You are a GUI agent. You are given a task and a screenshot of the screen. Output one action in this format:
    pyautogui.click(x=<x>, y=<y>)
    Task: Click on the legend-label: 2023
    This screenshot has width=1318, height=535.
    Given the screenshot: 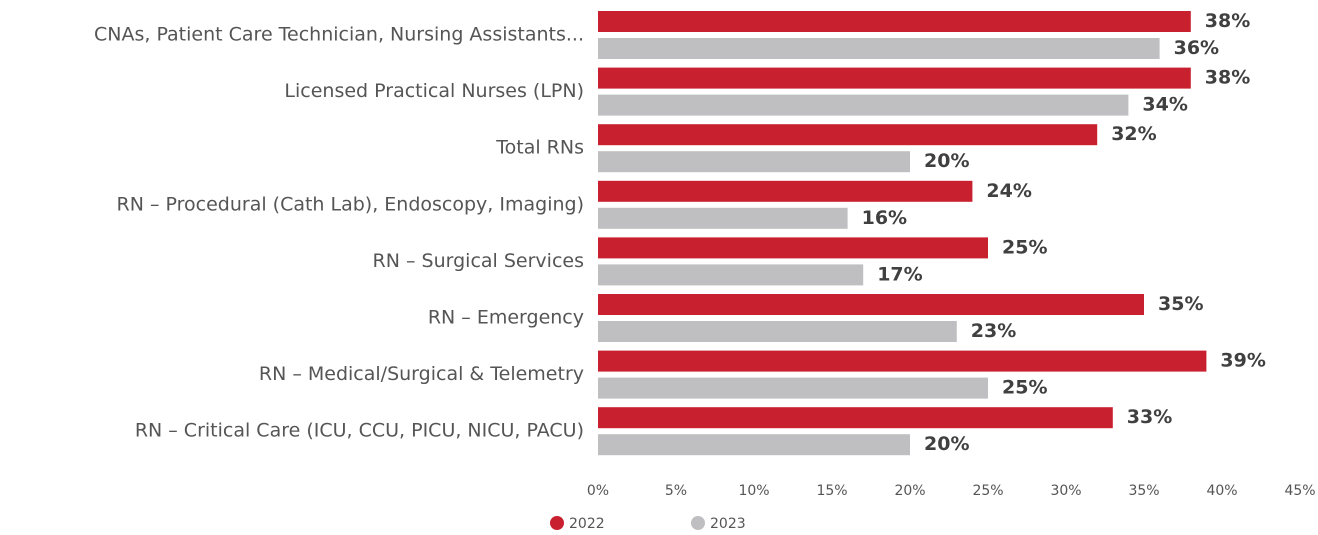 What is the action you would take?
    pyautogui.click(x=728, y=524)
    